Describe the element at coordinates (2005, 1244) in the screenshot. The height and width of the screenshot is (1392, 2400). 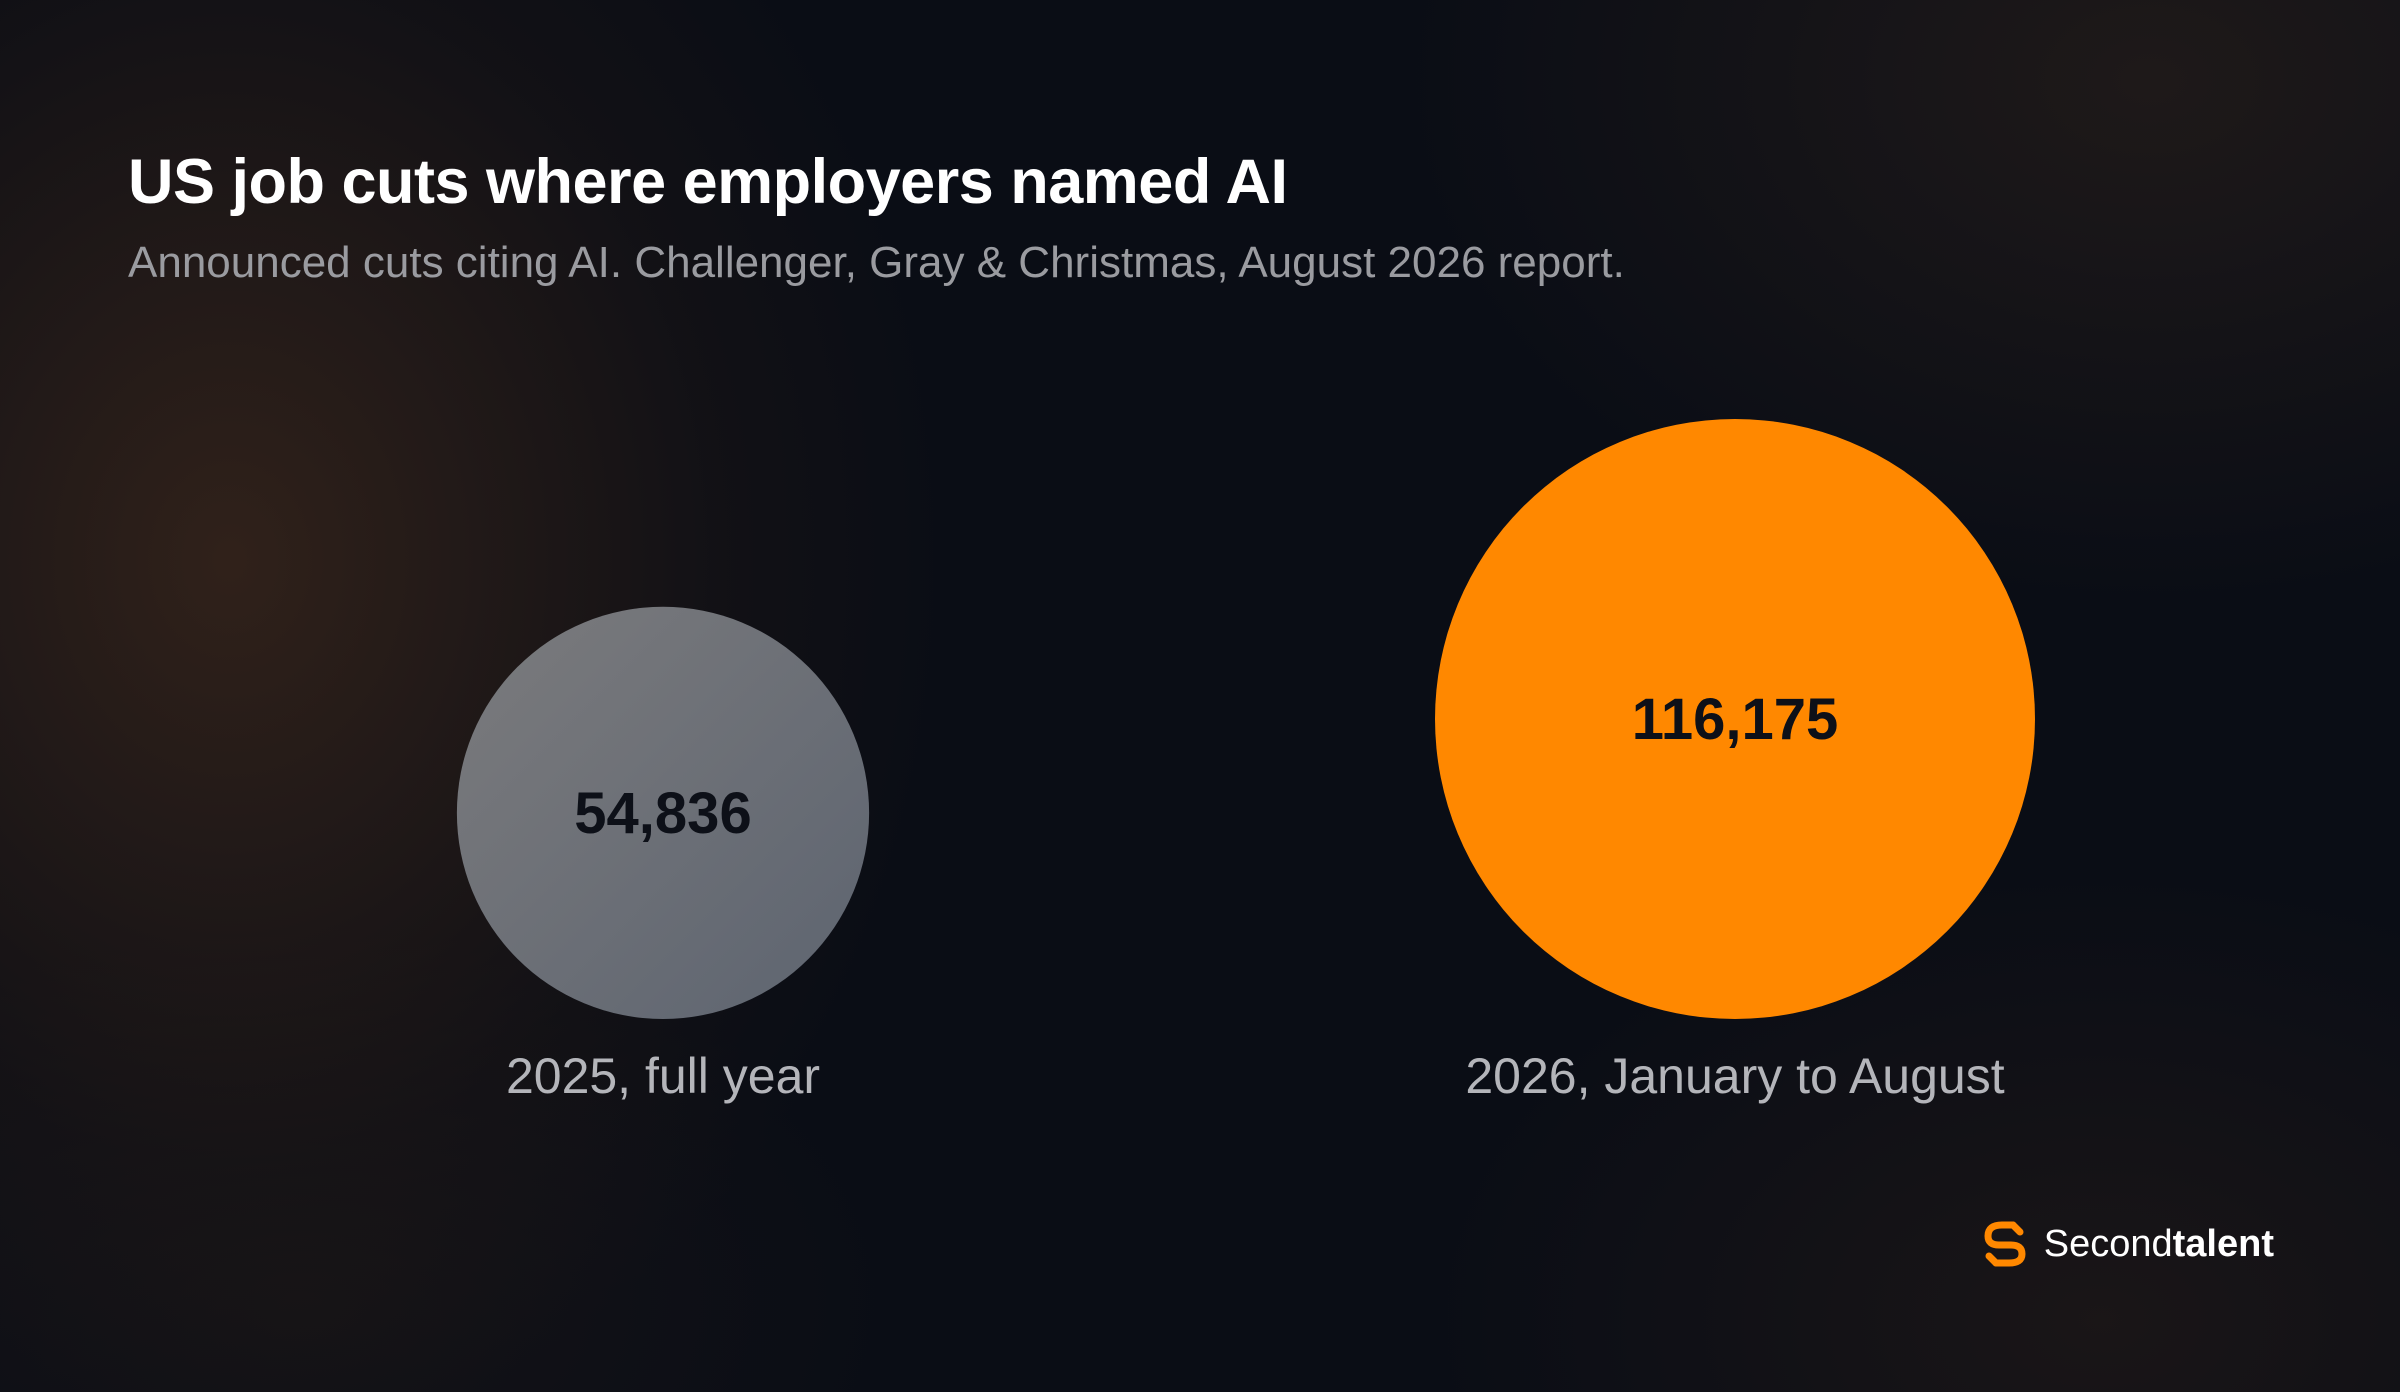
I see `secondtalent-logo-icon` at that location.